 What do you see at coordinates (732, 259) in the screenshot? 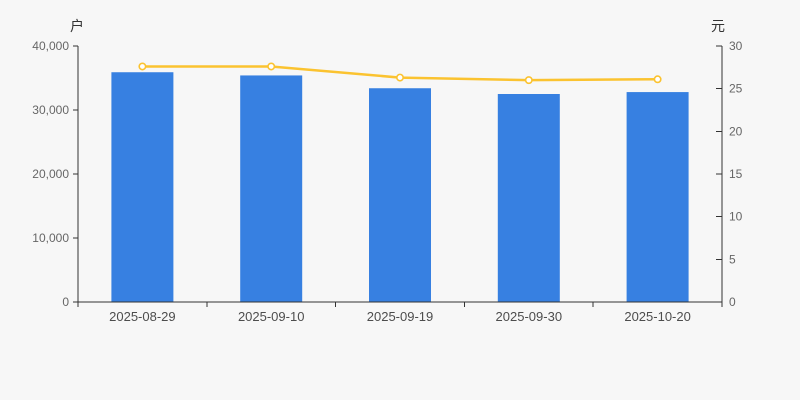
I see `right-axis-tick-label: 5` at bounding box center [732, 259].